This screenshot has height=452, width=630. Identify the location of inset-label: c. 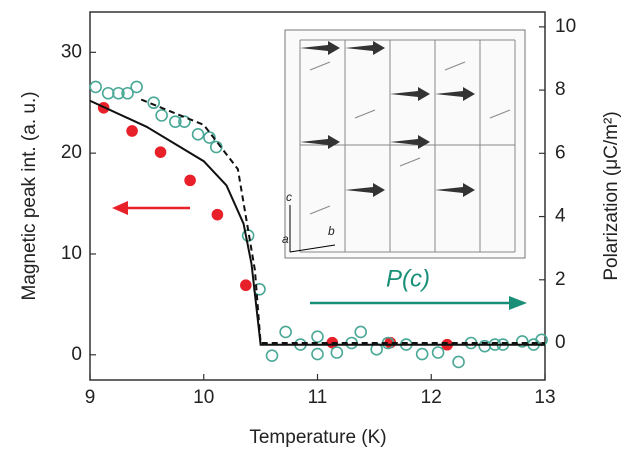
(289, 197).